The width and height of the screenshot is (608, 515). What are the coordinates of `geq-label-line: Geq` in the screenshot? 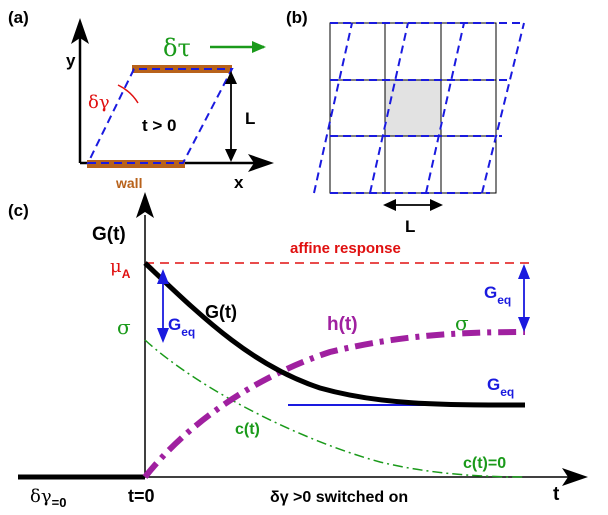 It's located at (500, 387).